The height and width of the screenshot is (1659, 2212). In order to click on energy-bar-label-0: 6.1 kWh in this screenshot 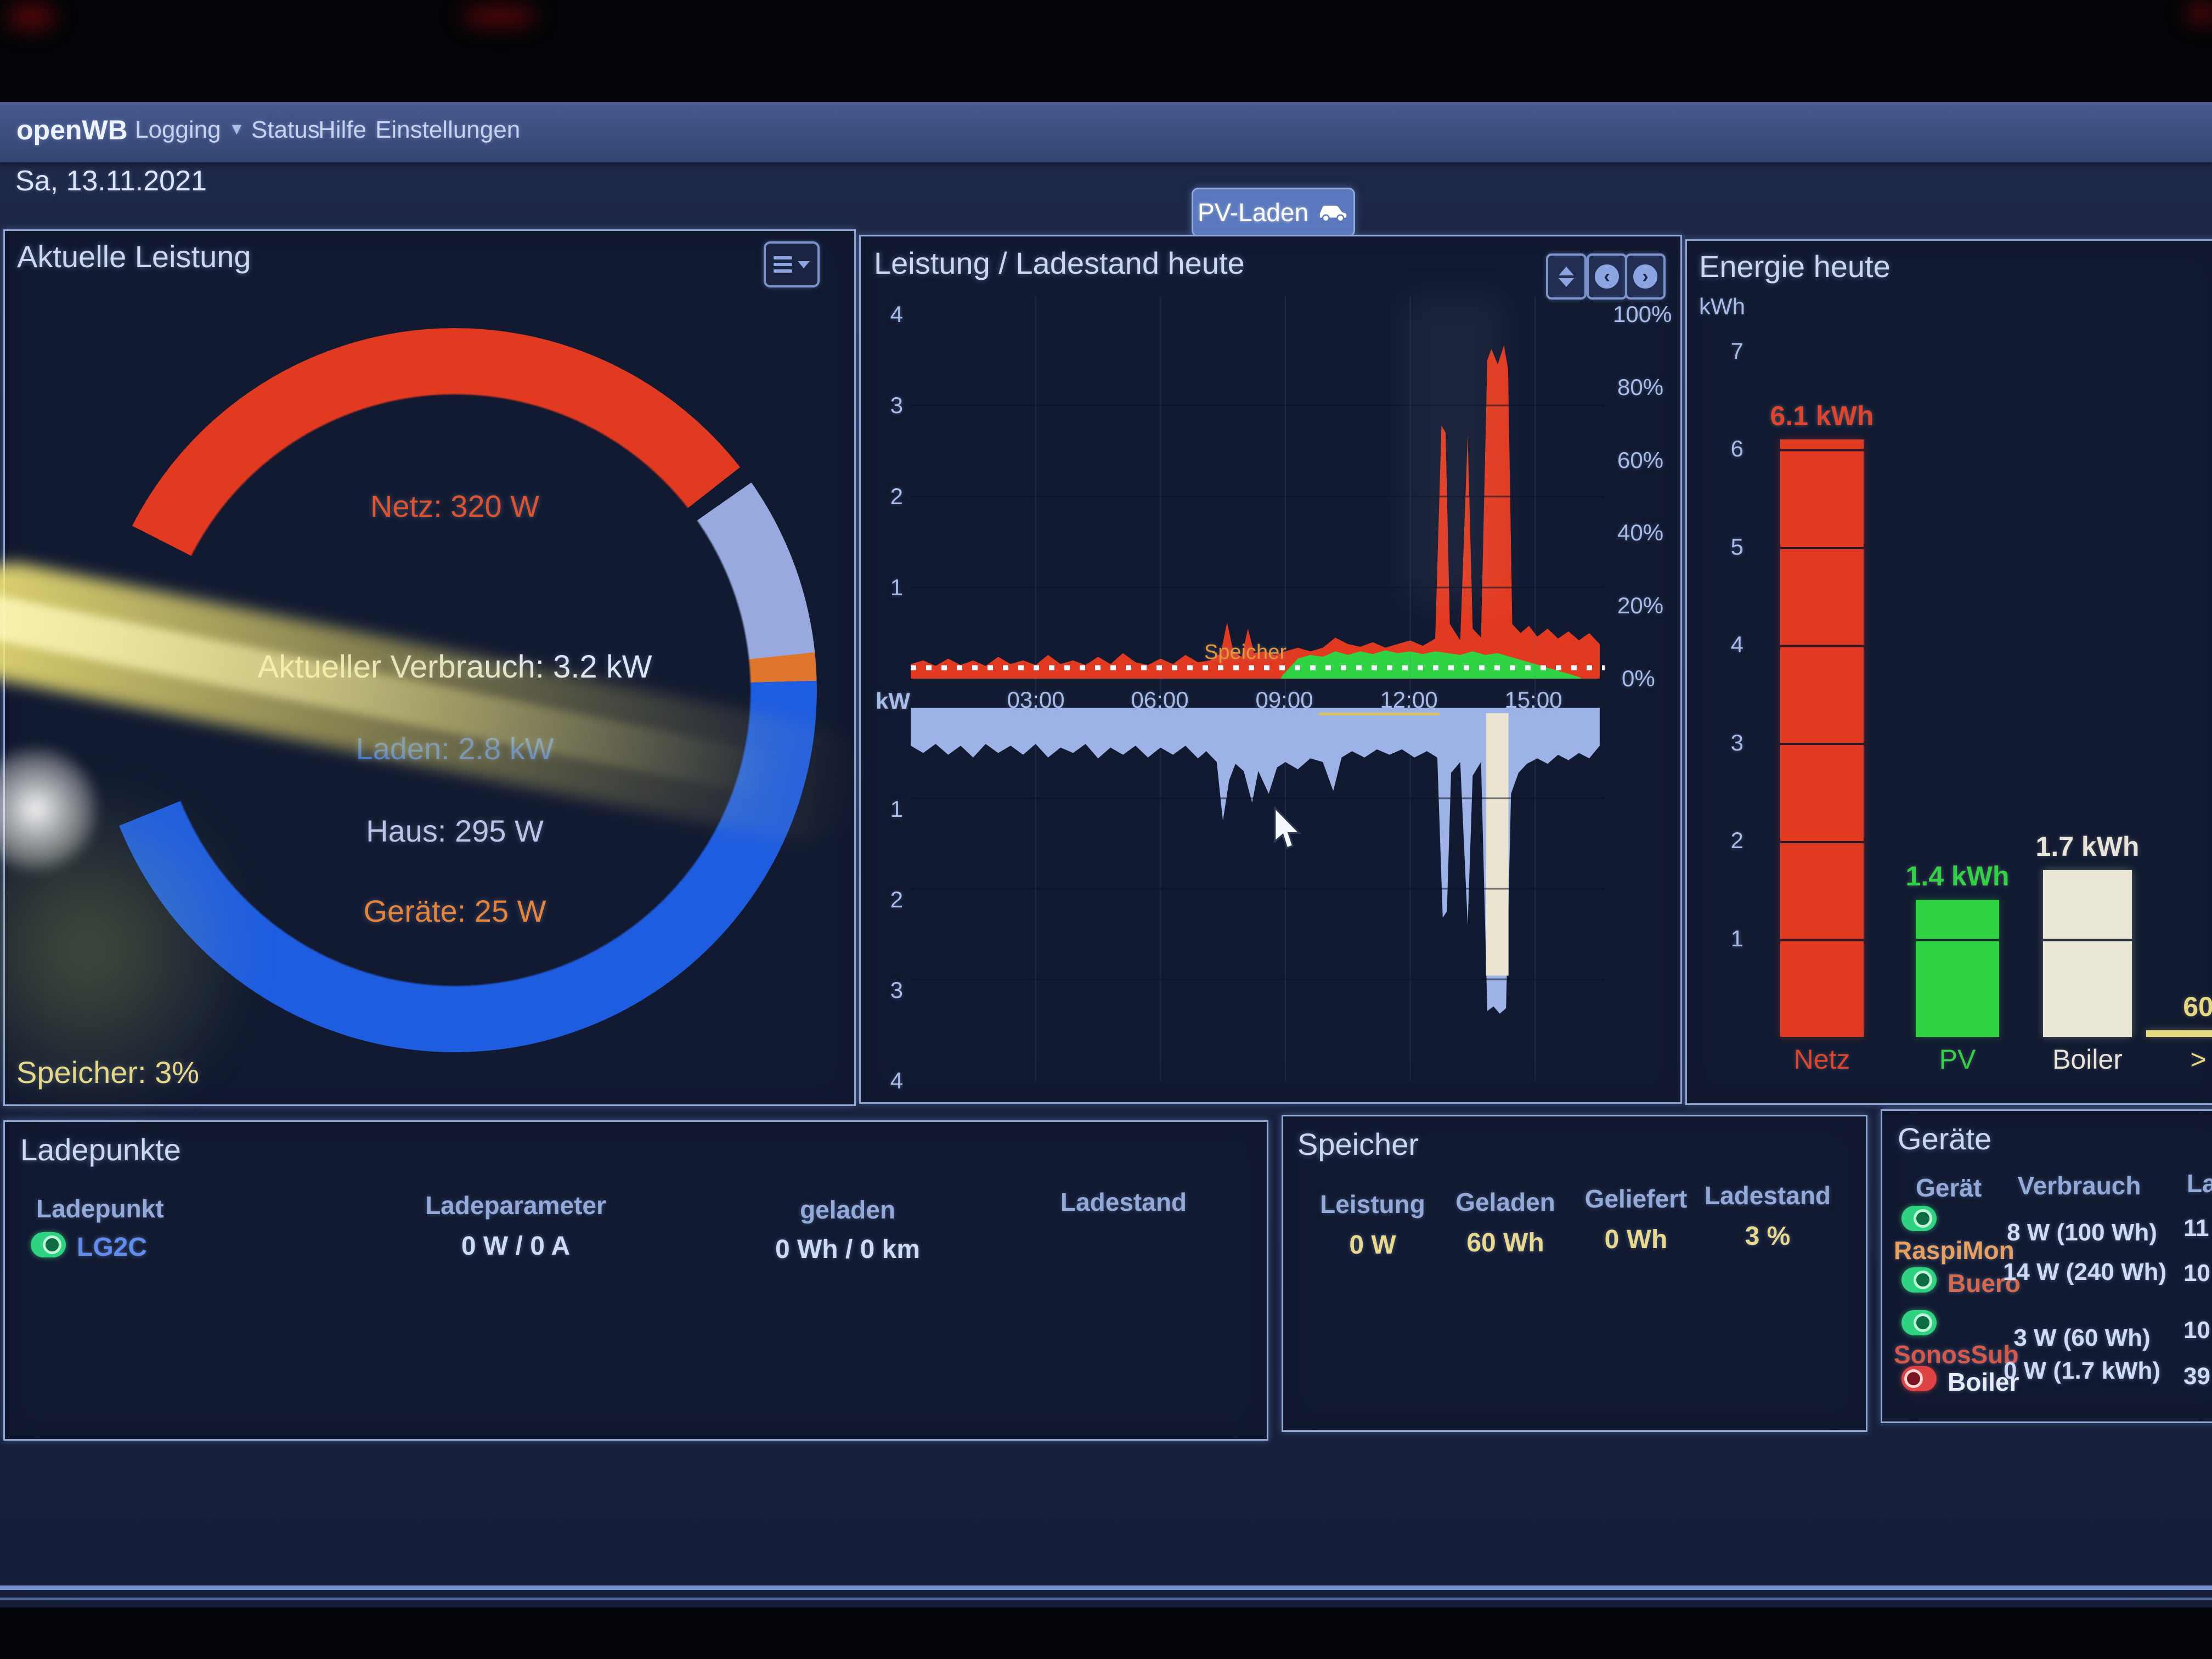, I will do `click(1822, 416)`.